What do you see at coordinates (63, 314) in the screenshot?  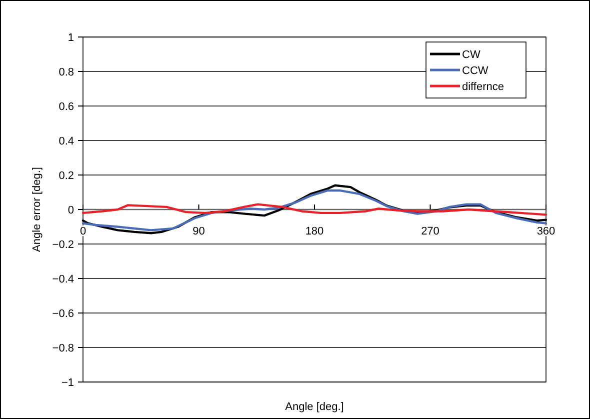 I see `y-tick-label: −0.6` at bounding box center [63, 314].